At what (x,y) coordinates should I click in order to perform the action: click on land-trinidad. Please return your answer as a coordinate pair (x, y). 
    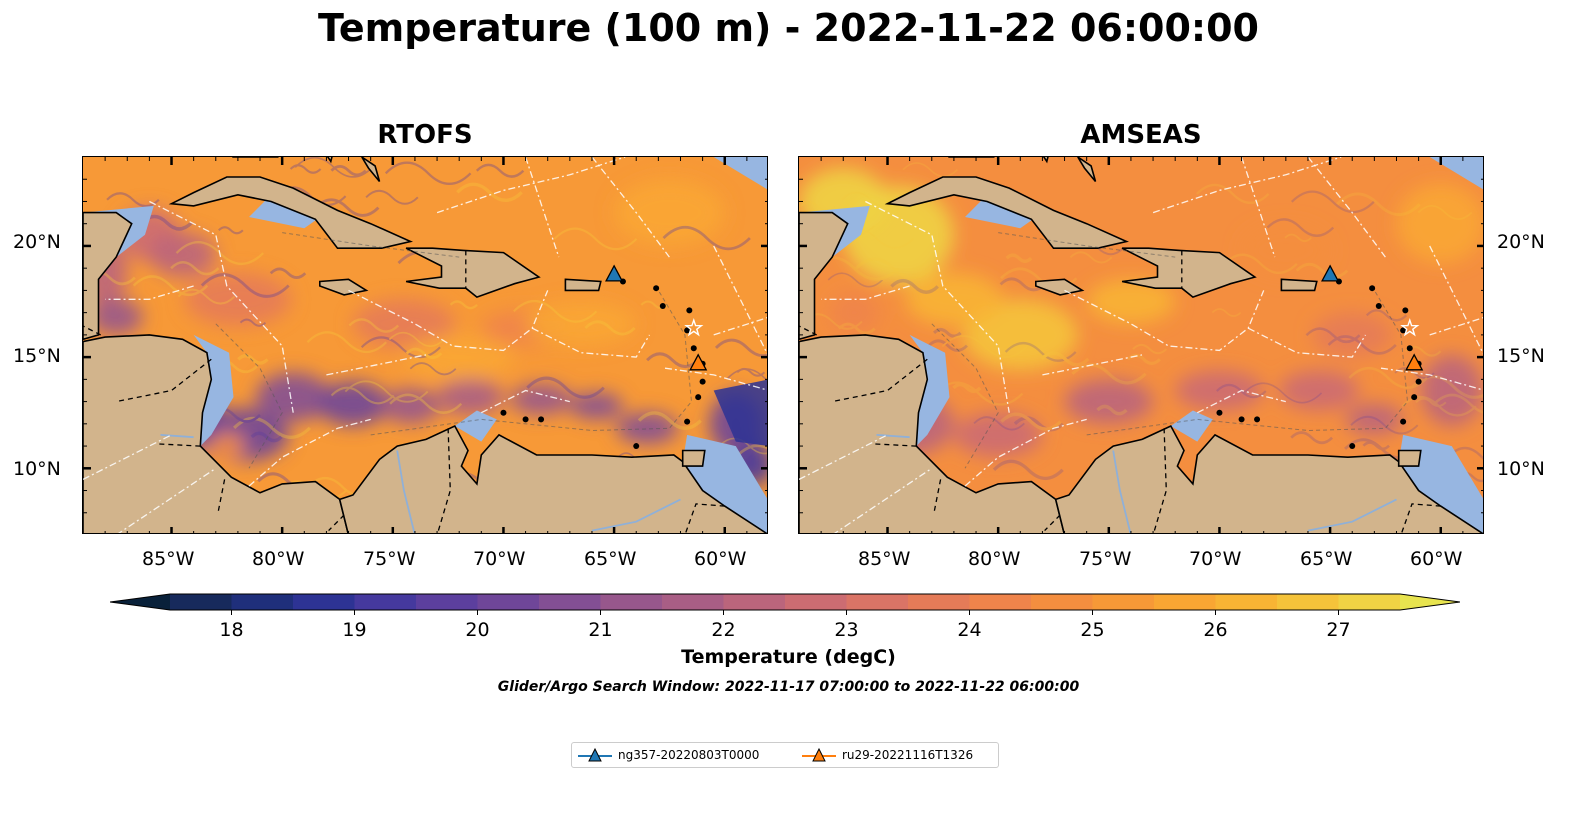
    Looking at the image, I should click on (693, 458).